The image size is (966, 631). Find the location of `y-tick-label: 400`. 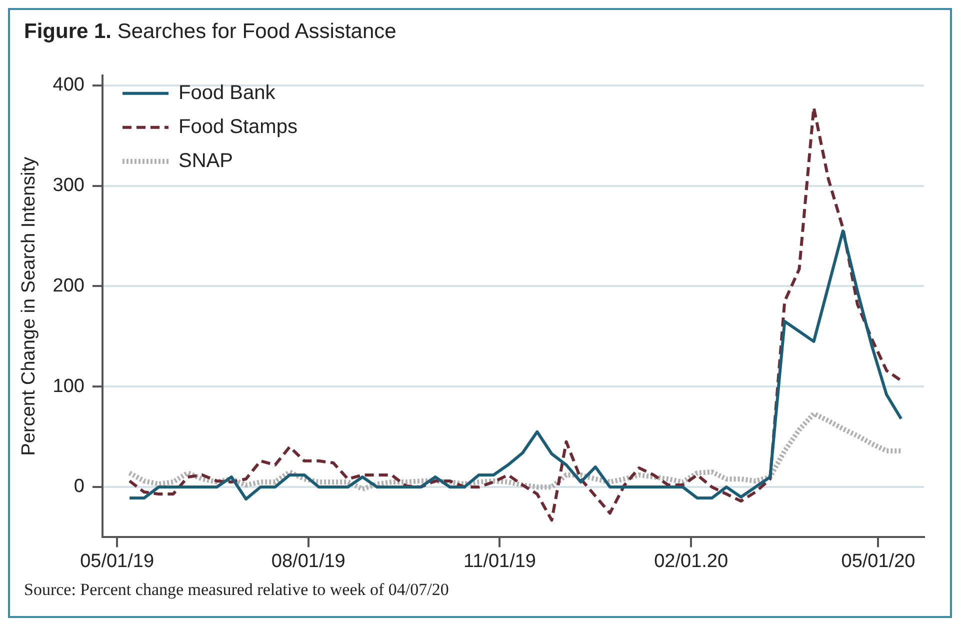

y-tick-label: 400 is located at coordinates (68, 85).